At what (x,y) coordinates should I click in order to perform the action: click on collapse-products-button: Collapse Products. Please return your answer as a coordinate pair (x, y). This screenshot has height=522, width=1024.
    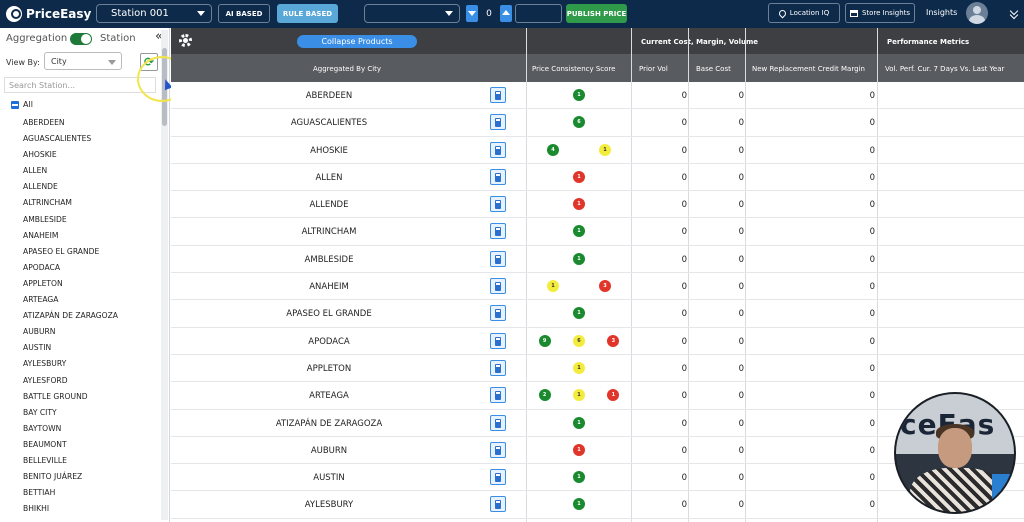
    Looking at the image, I should click on (357, 41).